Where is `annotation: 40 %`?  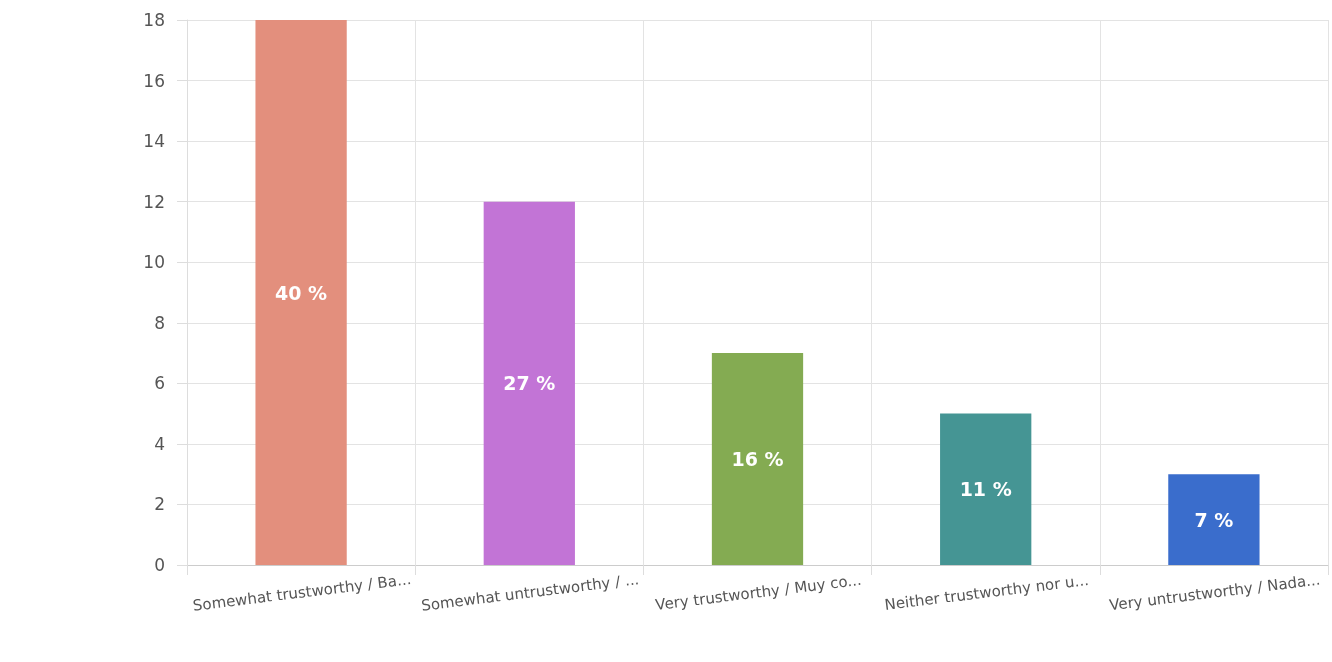 annotation: 40 % is located at coordinates (301, 292).